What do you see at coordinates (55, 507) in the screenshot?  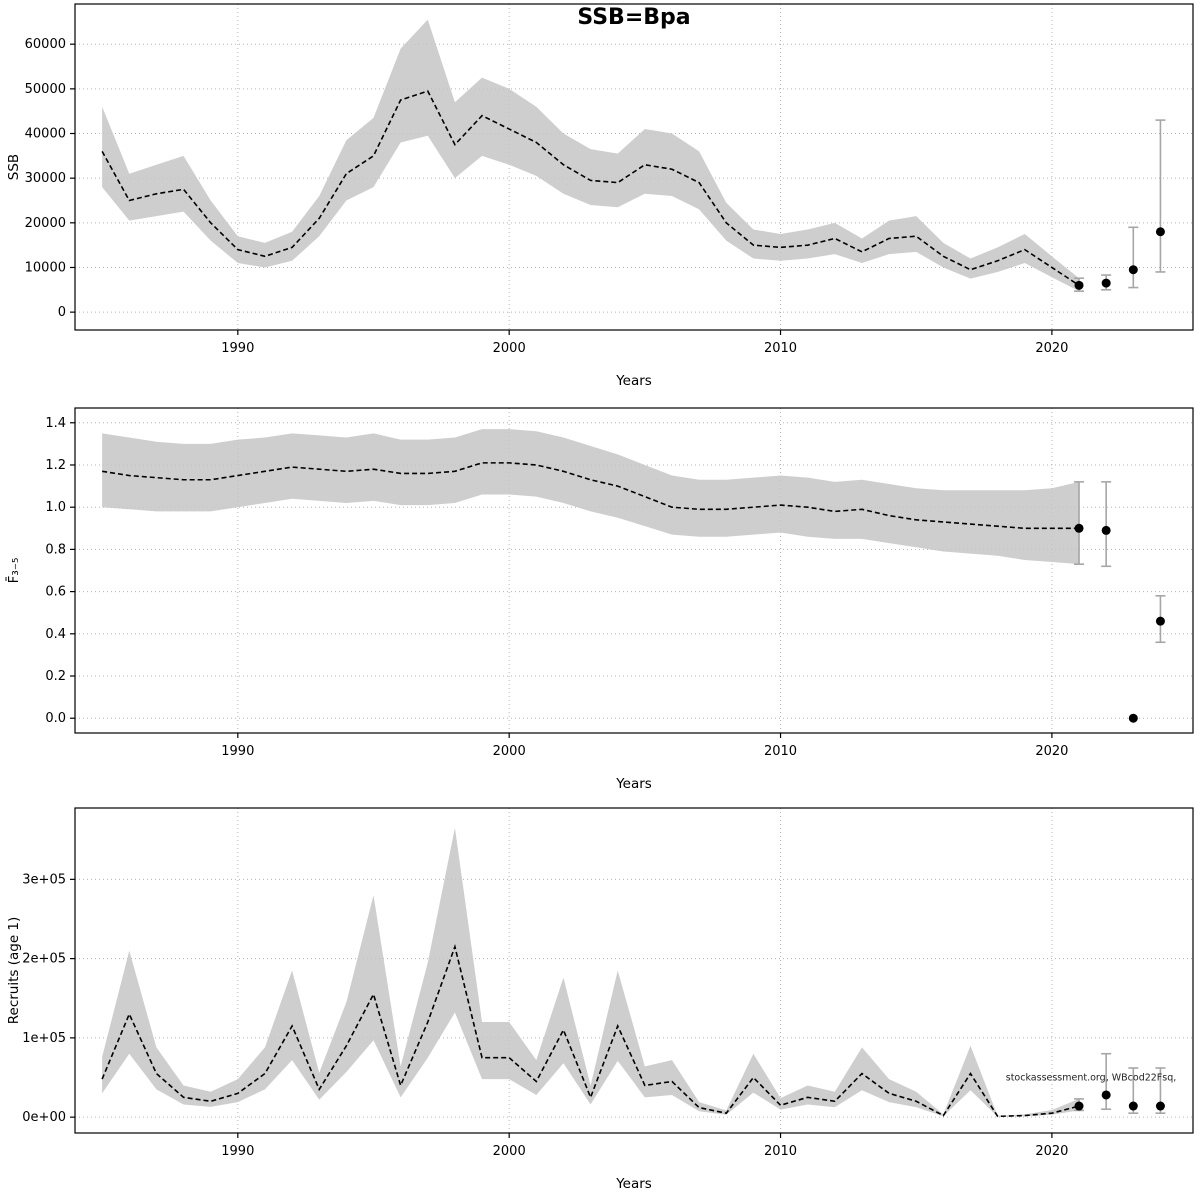 I see `fbar-y-tick-label: 1.0` at bounding box center [55, 507].